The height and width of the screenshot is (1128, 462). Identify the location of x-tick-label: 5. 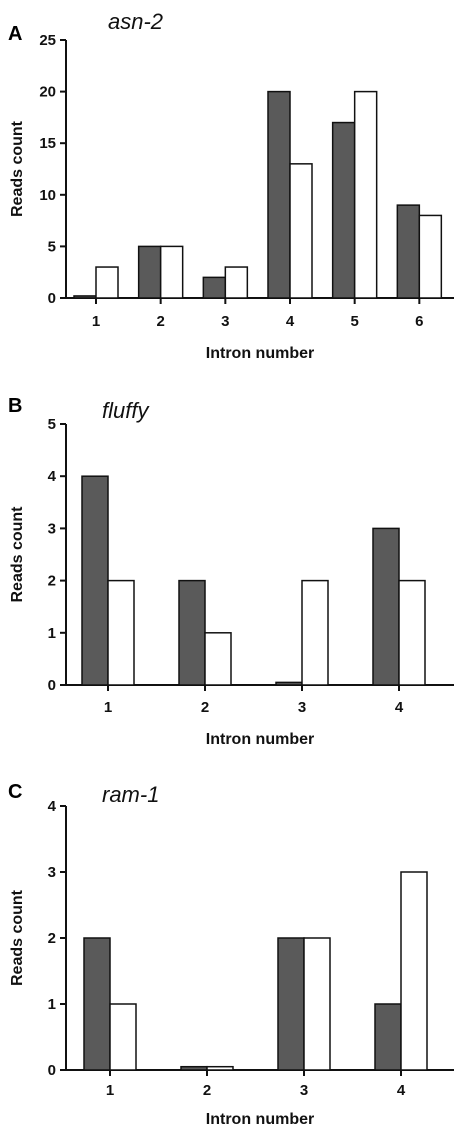
(354, 321).